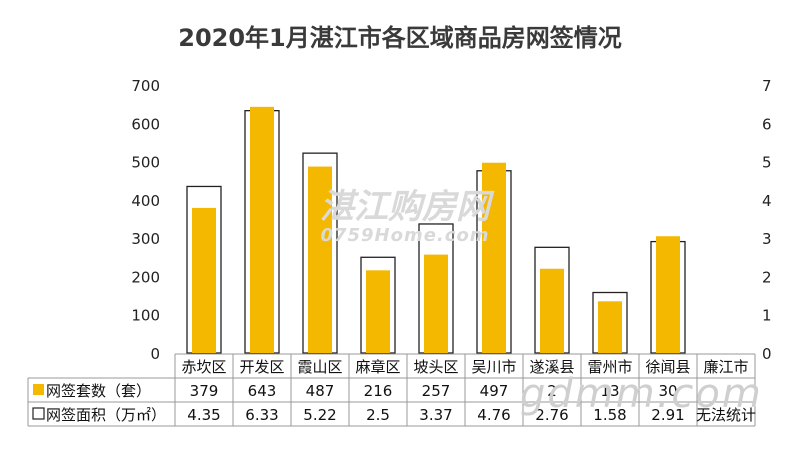 This screenshot has width=800, height=451. What do you see at coordinates (494, 391) in the screenshot?
I see `data-label: 497` at bounding box center [494, 391].